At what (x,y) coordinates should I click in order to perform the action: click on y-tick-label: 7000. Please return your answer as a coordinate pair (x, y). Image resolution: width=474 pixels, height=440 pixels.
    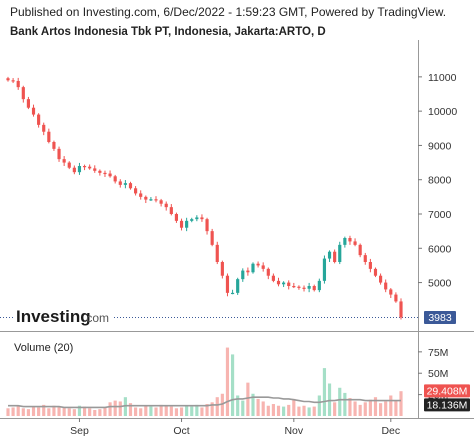
    Looking at the image, I should click on (440, 215).